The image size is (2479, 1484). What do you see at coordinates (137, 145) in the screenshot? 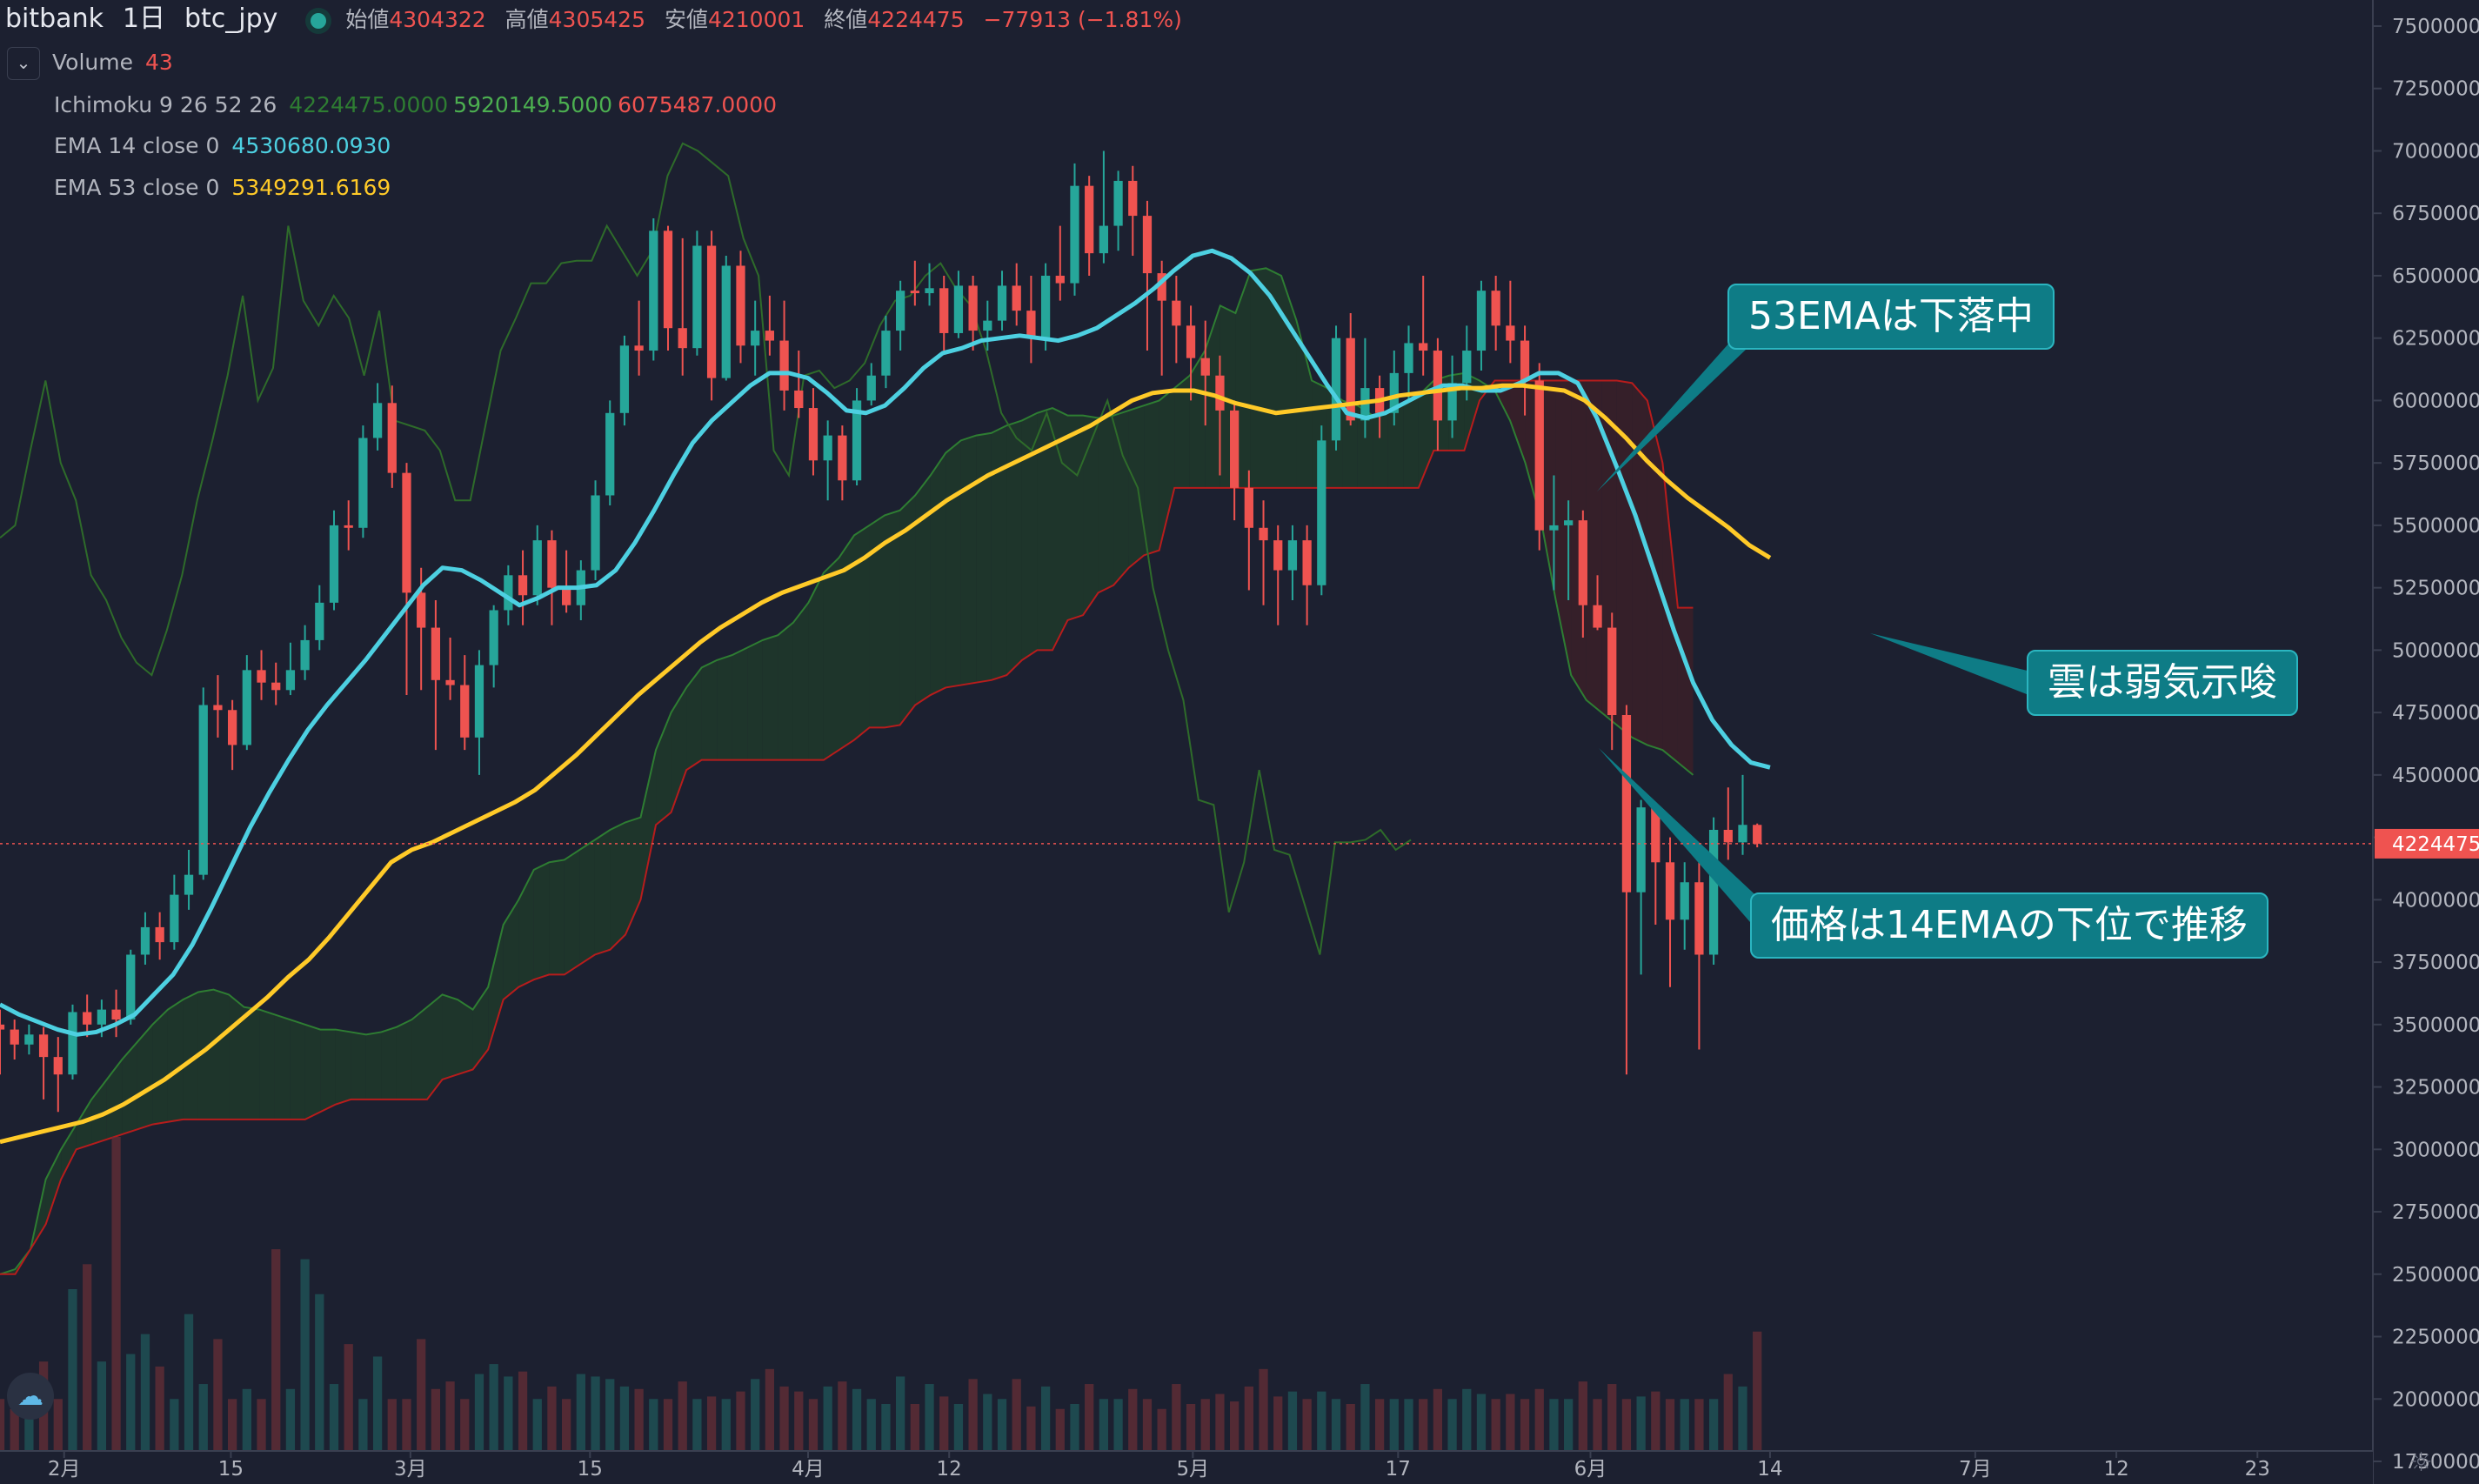
I see `ema14-label: EMA 14 close 0` at bounding box center [137, 145].